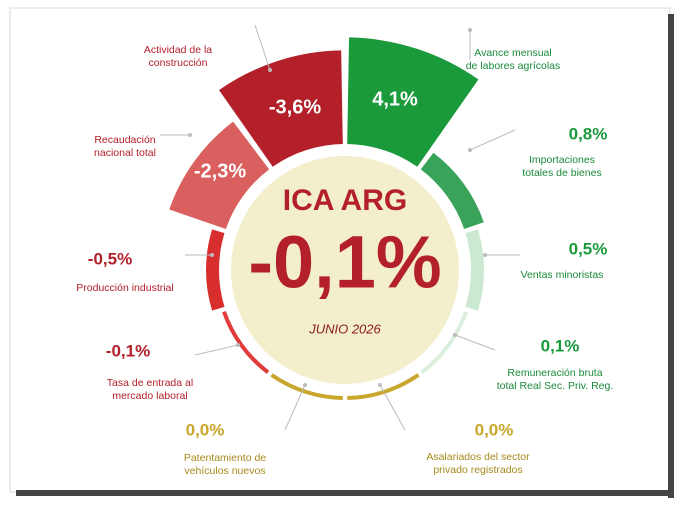 This screenshot has height=508, width=682. I want to click on item-label: Patentamiento de, so click(225, 458).